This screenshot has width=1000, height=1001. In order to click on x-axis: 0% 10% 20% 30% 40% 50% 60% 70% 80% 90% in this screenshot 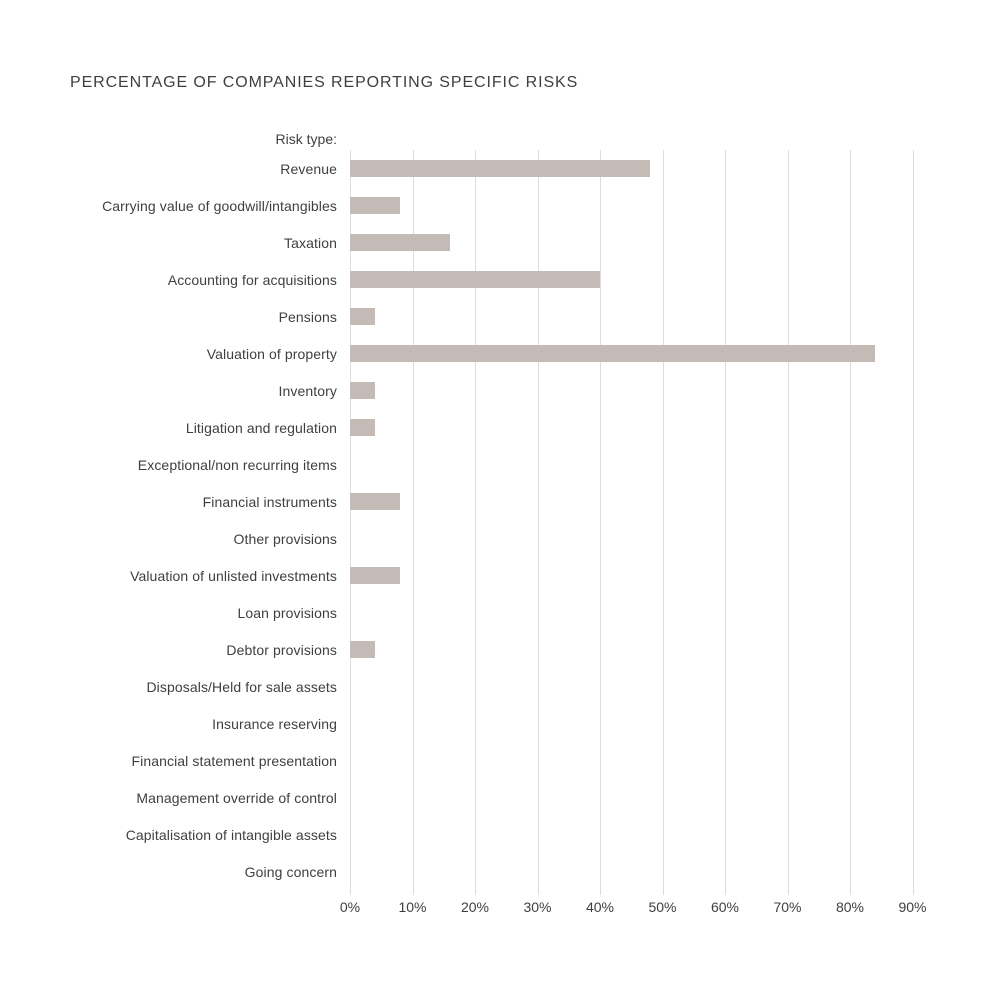, I will do `click(657, 905)`.